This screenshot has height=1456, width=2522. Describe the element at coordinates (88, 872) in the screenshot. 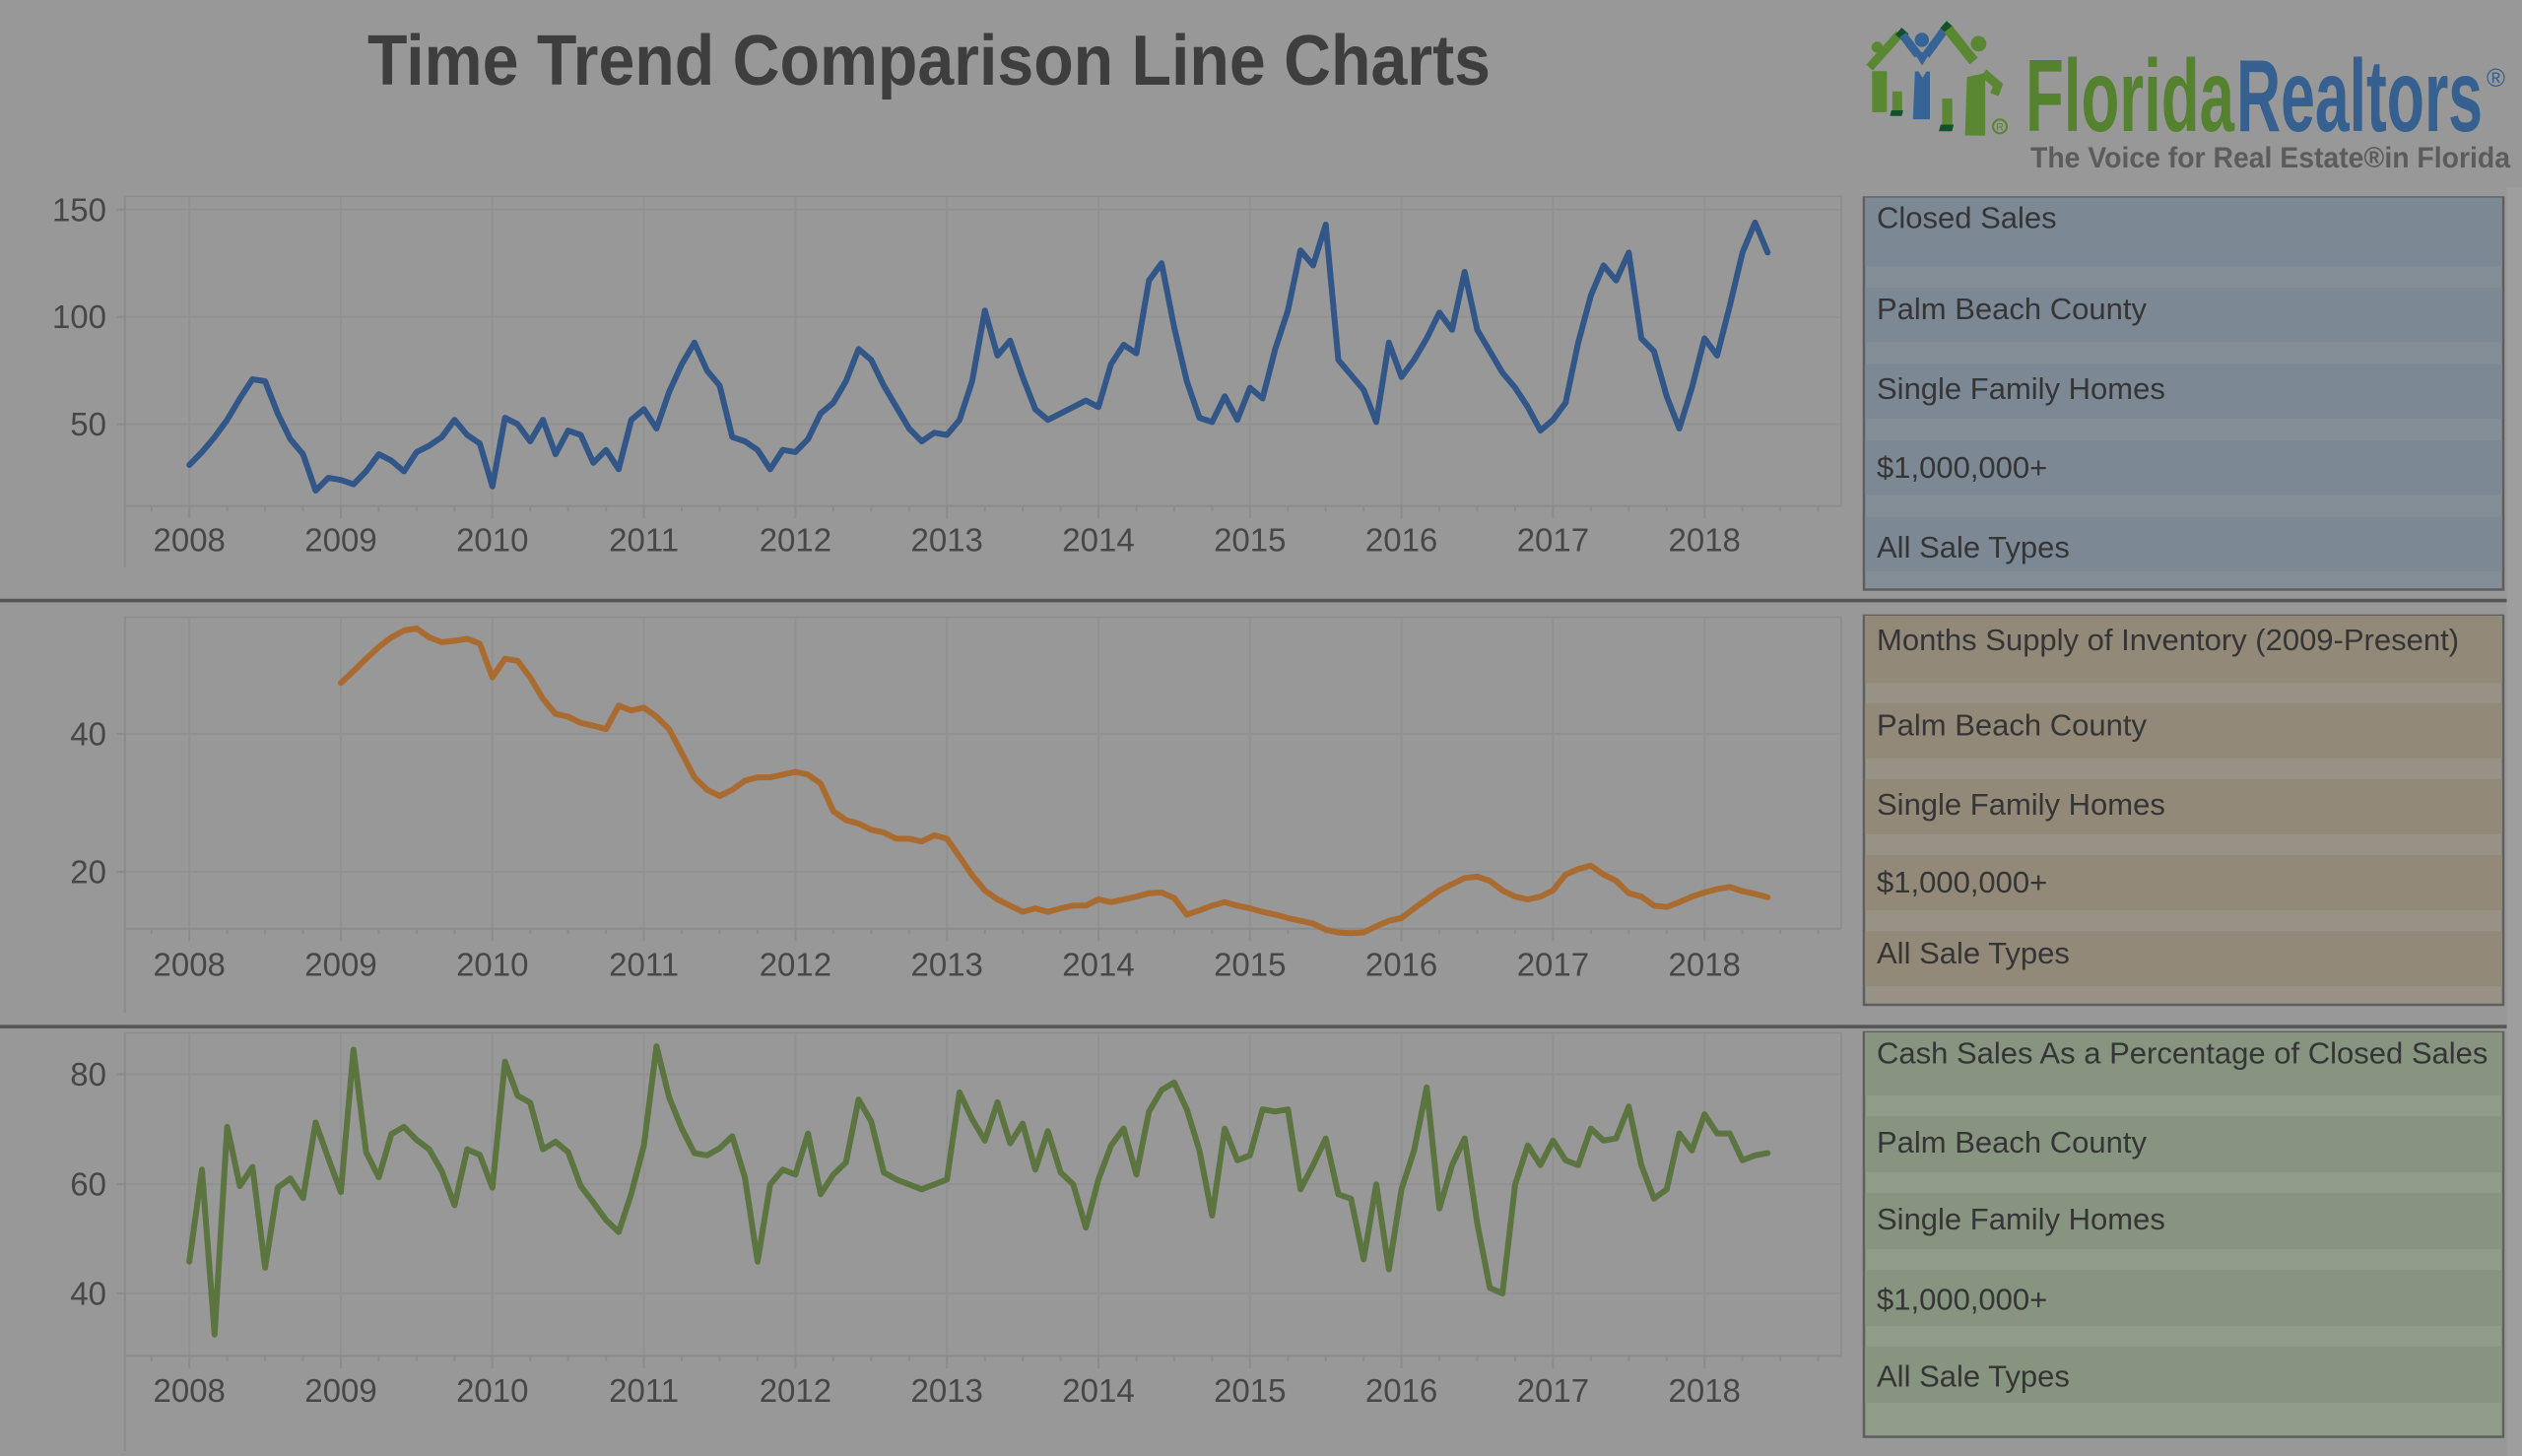

I see `svg-text: 20` at that location.